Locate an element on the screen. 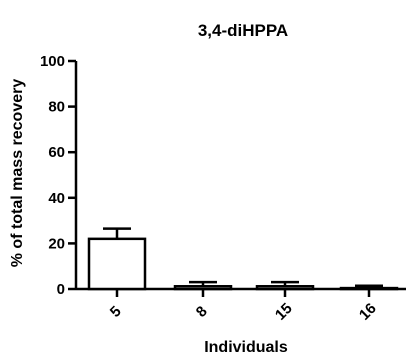 The height and width of the screenshot is (356, 417). x-tick-label: 16 is located at coordinates (368, 312).